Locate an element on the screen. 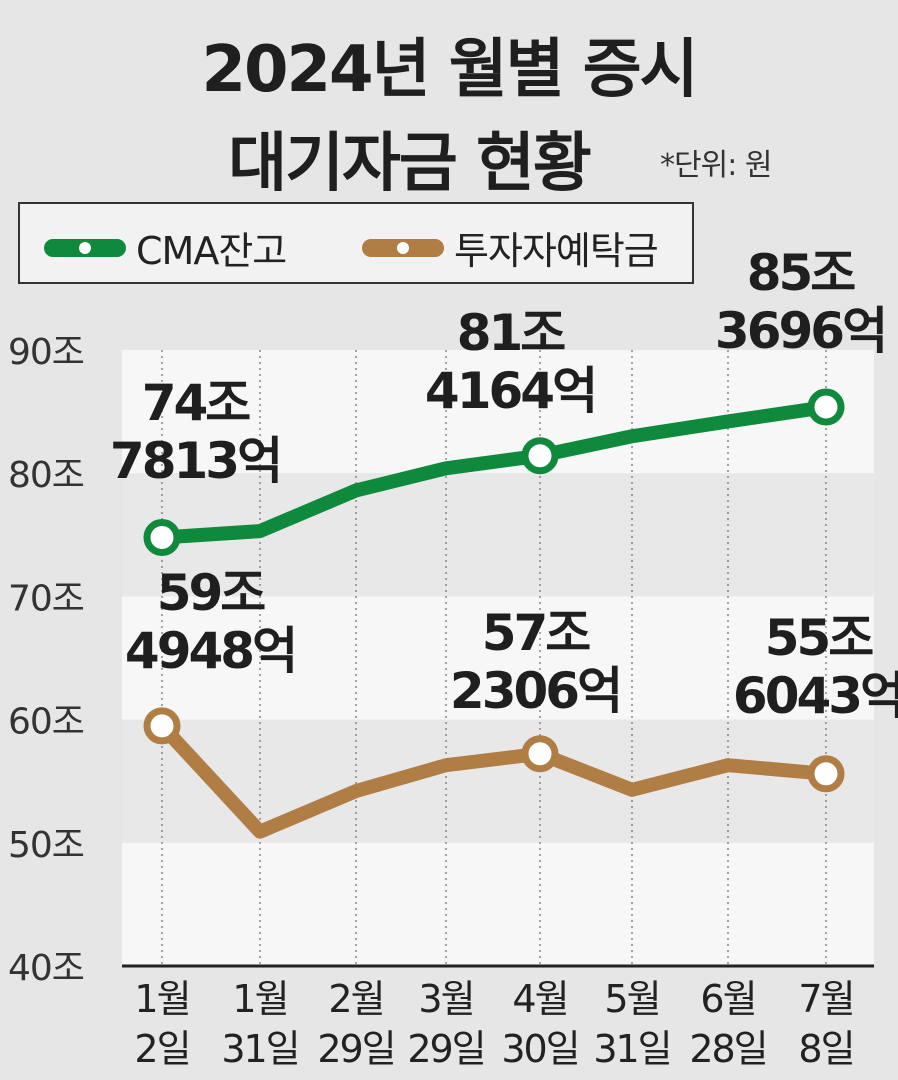 This screenshot has height=1080, width=898. y-tick-label: 40조 is located at coordinates (46, 968).